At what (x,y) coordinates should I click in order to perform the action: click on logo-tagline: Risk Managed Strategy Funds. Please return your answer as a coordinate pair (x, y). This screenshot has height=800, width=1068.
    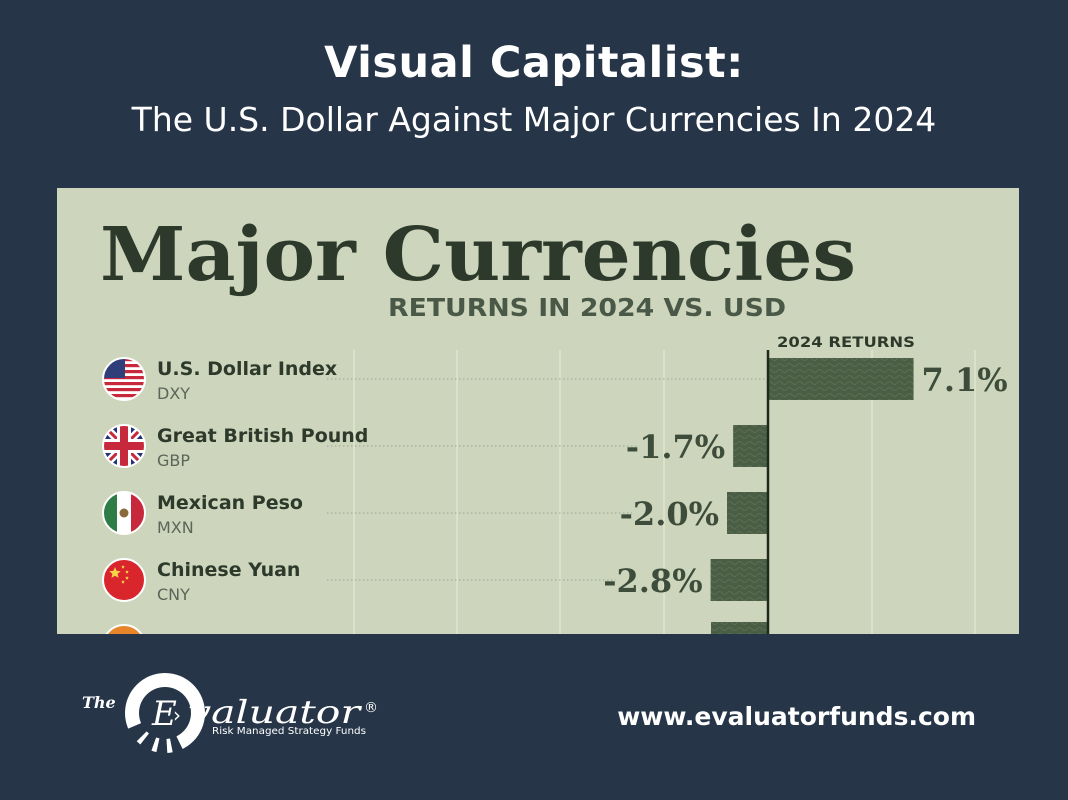
    Looking at the image, I should click on (289, 731).